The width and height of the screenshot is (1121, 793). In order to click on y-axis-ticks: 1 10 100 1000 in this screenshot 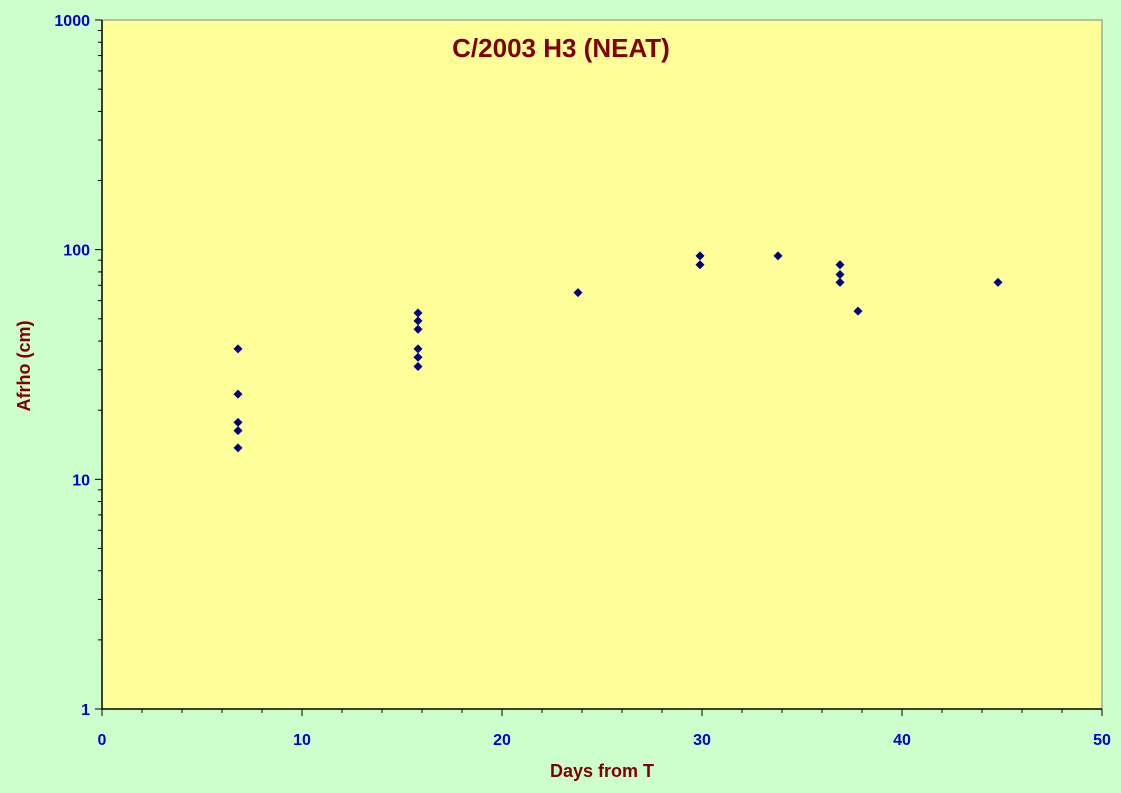, I will do `click(78, 366)`.